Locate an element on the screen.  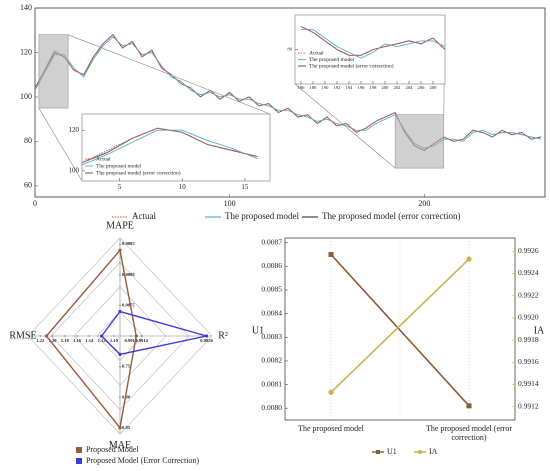
axis-tick-label: 0.85 is located at coordinates (126, 427).